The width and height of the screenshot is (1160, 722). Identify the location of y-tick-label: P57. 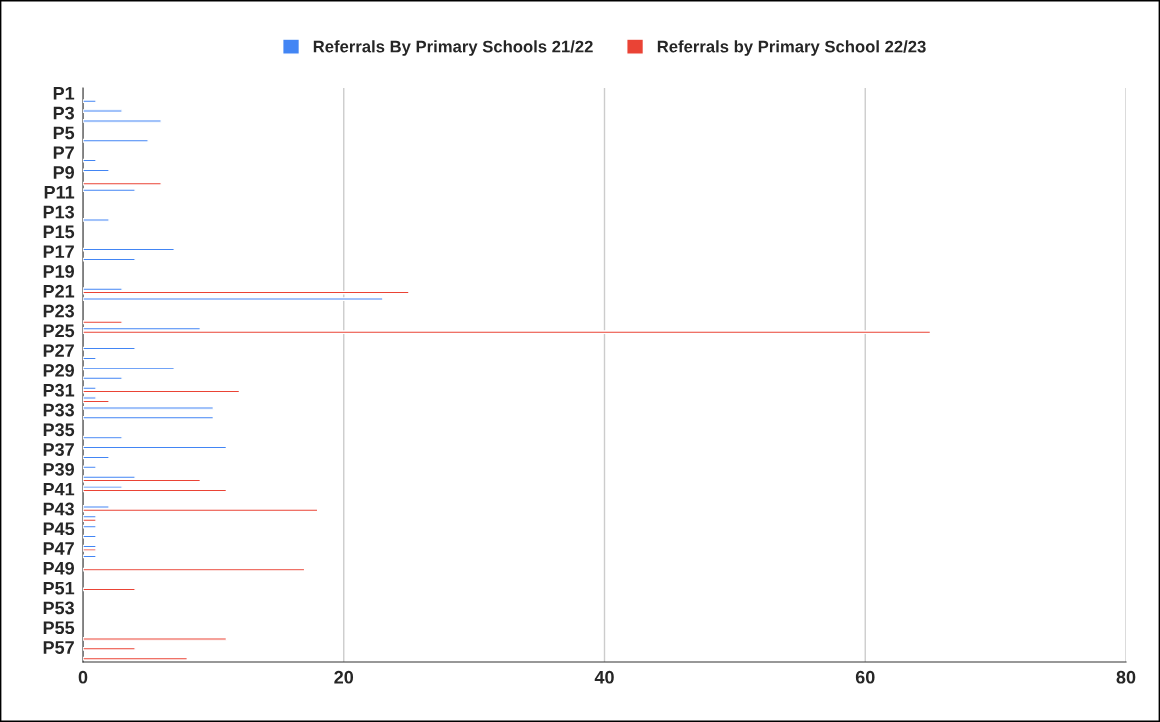
(58, 647).